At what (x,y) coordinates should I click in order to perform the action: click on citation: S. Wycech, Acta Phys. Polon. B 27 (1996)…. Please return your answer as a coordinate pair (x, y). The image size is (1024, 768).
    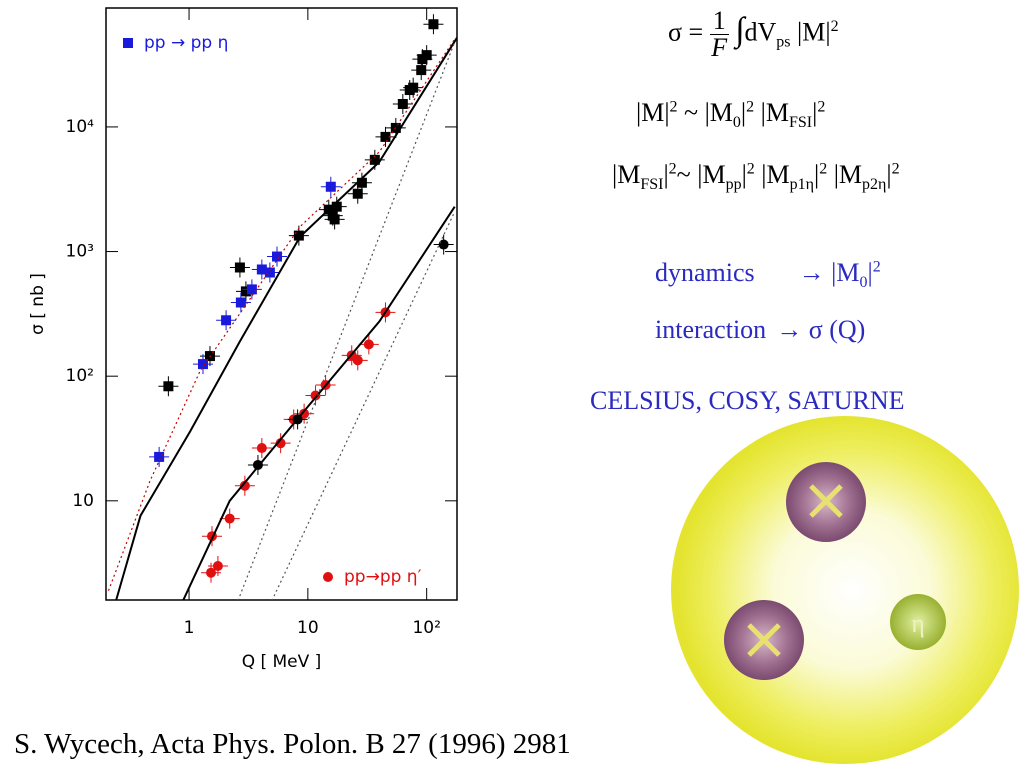
    Looking at the image, I should click on (292, 744).